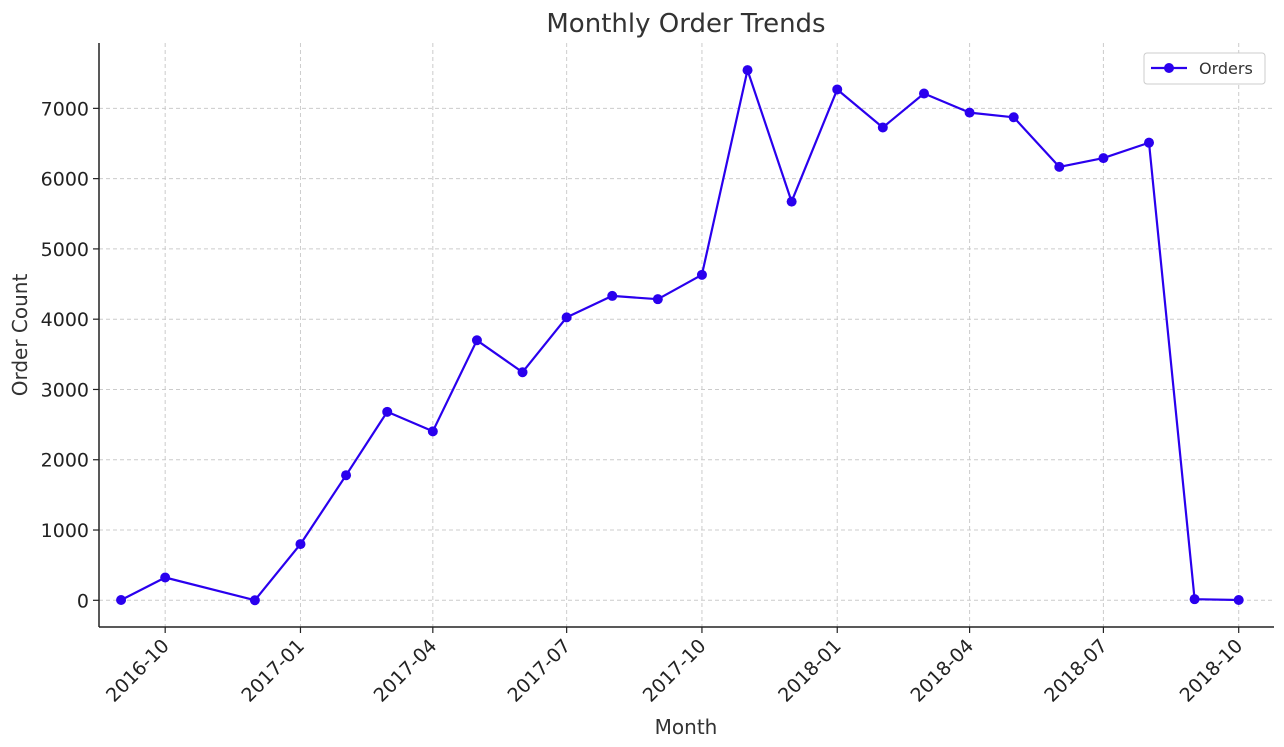 Image resolution: width=1284 pixels, height=747 pixels. I want to click on legend-label: Orders, so click(1226, 68).